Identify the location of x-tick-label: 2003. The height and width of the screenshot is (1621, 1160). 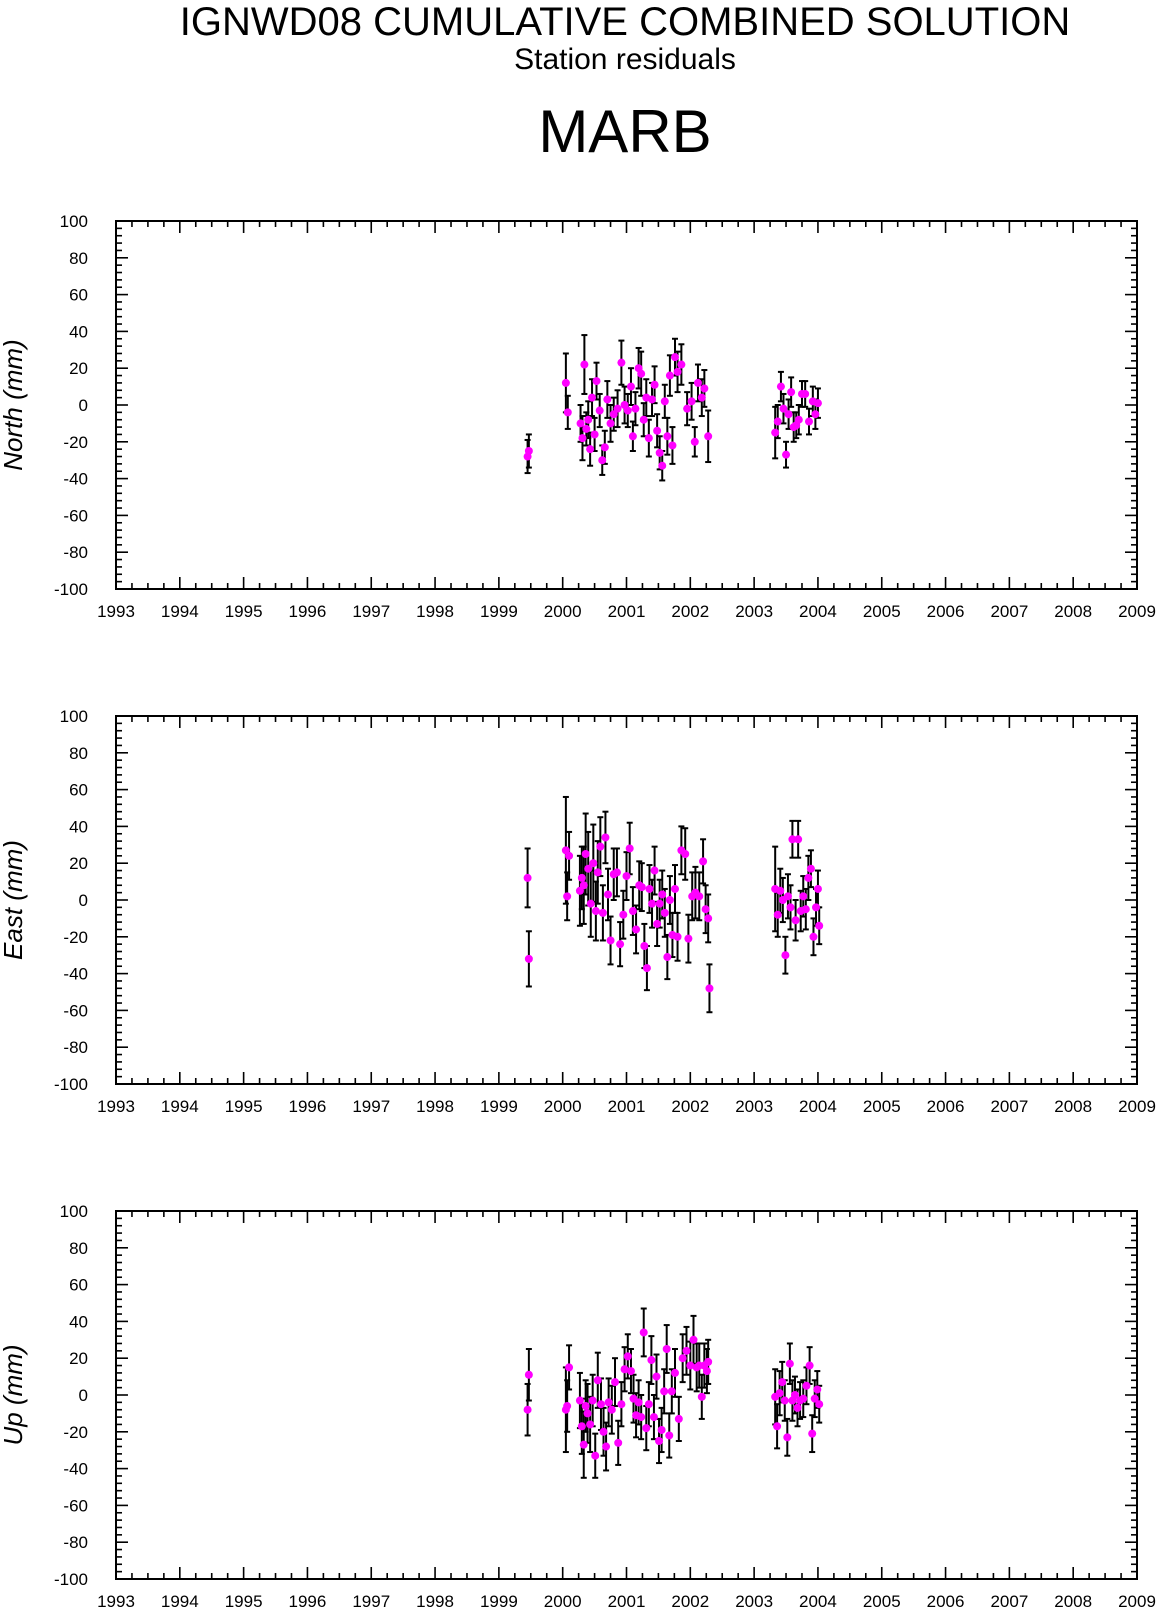
(754, 1601).